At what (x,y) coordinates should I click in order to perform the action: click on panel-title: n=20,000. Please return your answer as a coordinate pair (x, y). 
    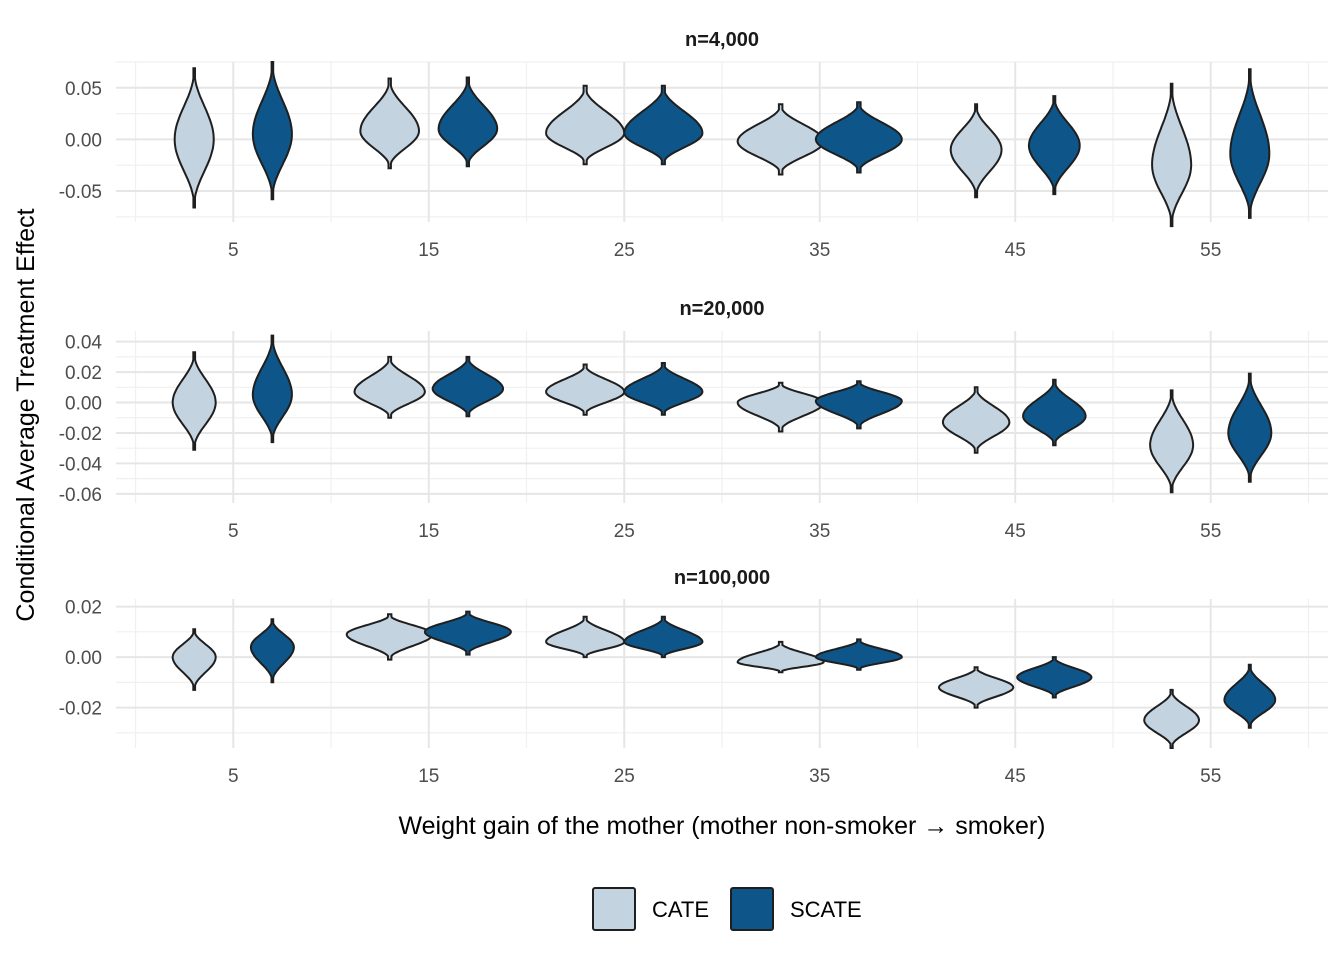
    Looking at the image, I should click on (721, 309).